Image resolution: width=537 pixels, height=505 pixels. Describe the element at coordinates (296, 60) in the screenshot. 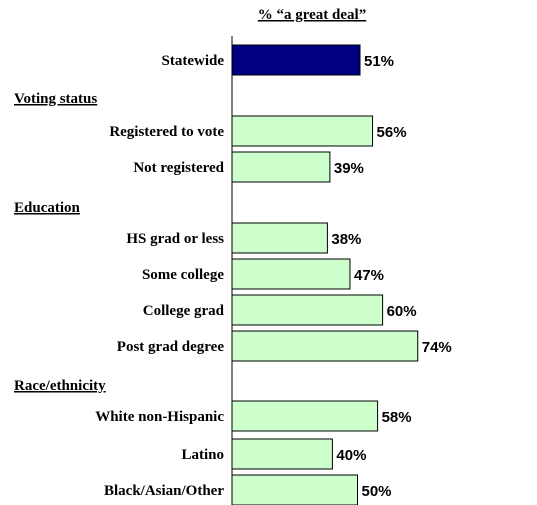

I see `bar-statewide` at that location.